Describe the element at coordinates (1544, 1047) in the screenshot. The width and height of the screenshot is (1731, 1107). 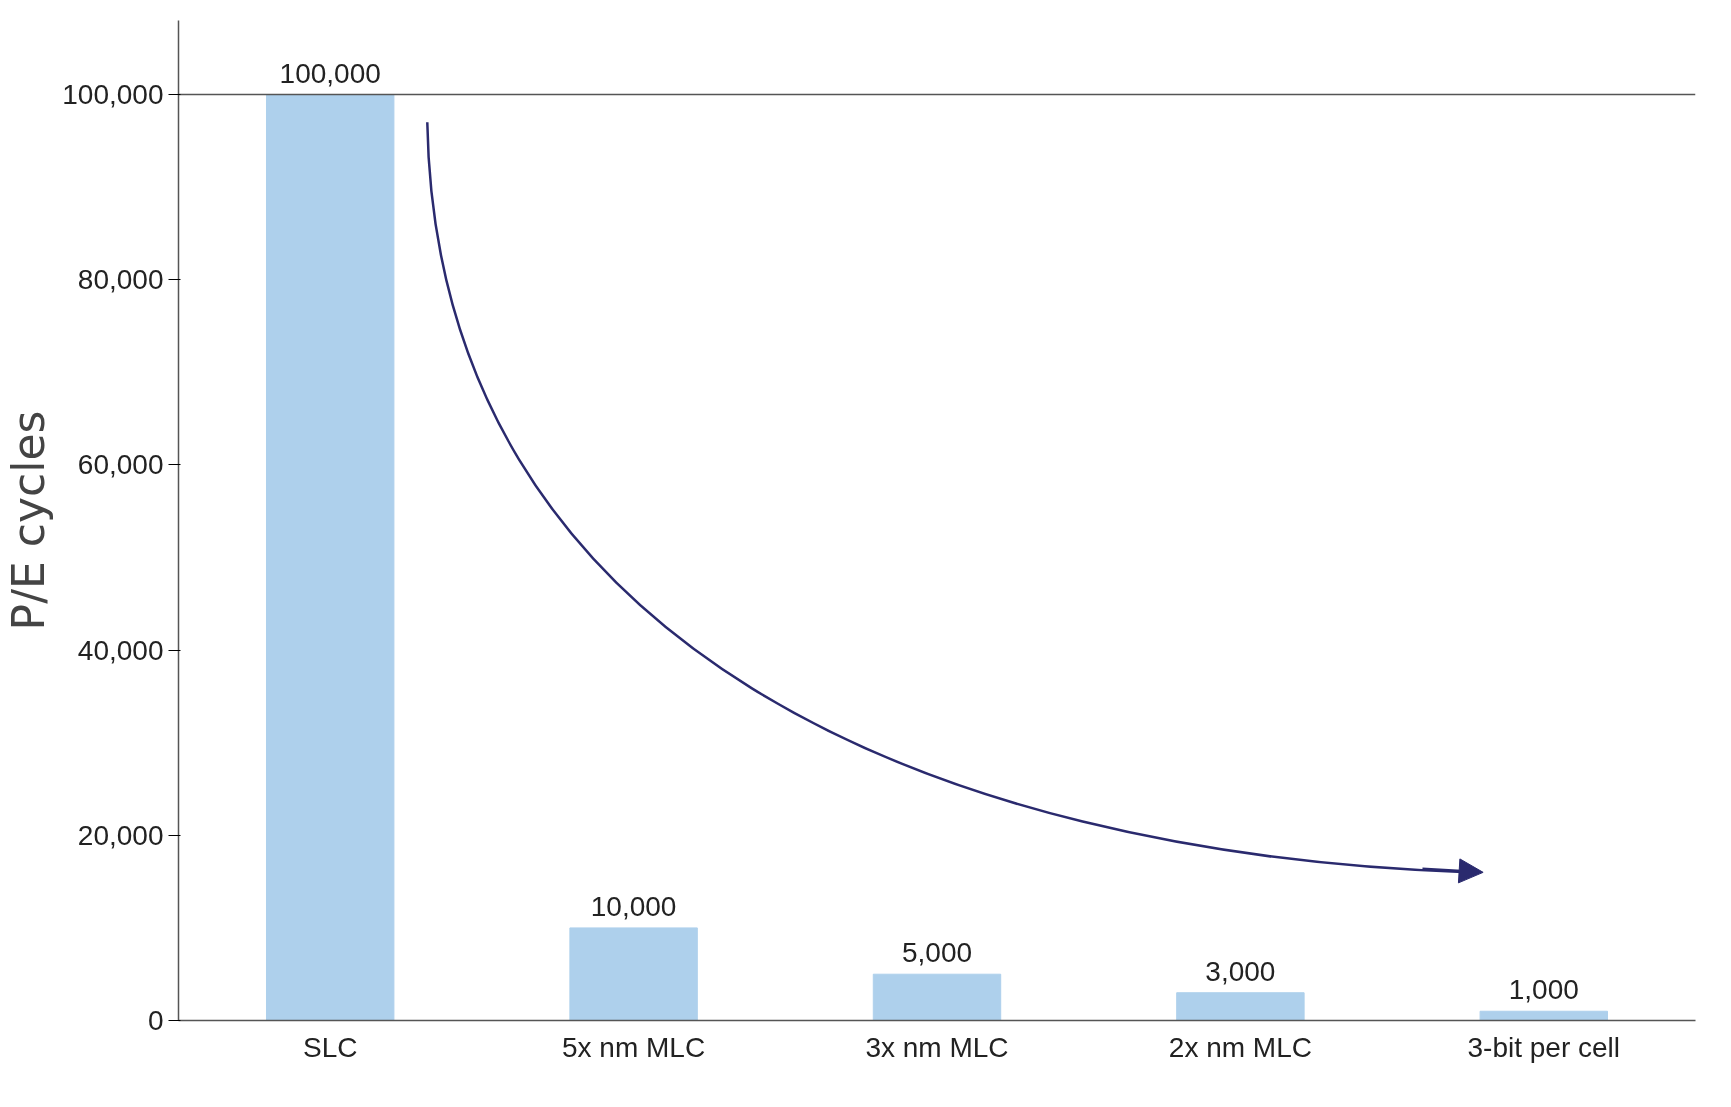
I see `x-tick-label: 3-bit per cell` at that location.